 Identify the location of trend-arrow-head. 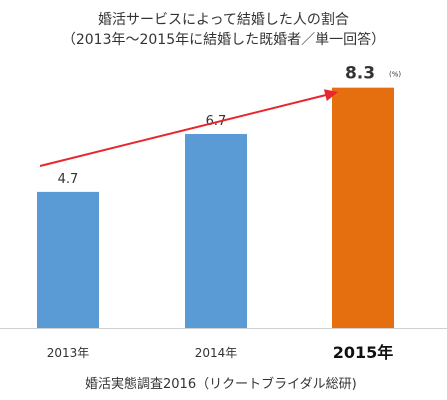
(330, 95).